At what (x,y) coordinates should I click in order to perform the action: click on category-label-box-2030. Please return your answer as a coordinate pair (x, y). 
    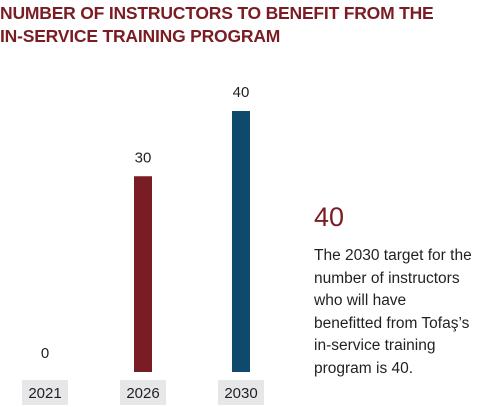
    Looking at the image, I should click on (241, 392).